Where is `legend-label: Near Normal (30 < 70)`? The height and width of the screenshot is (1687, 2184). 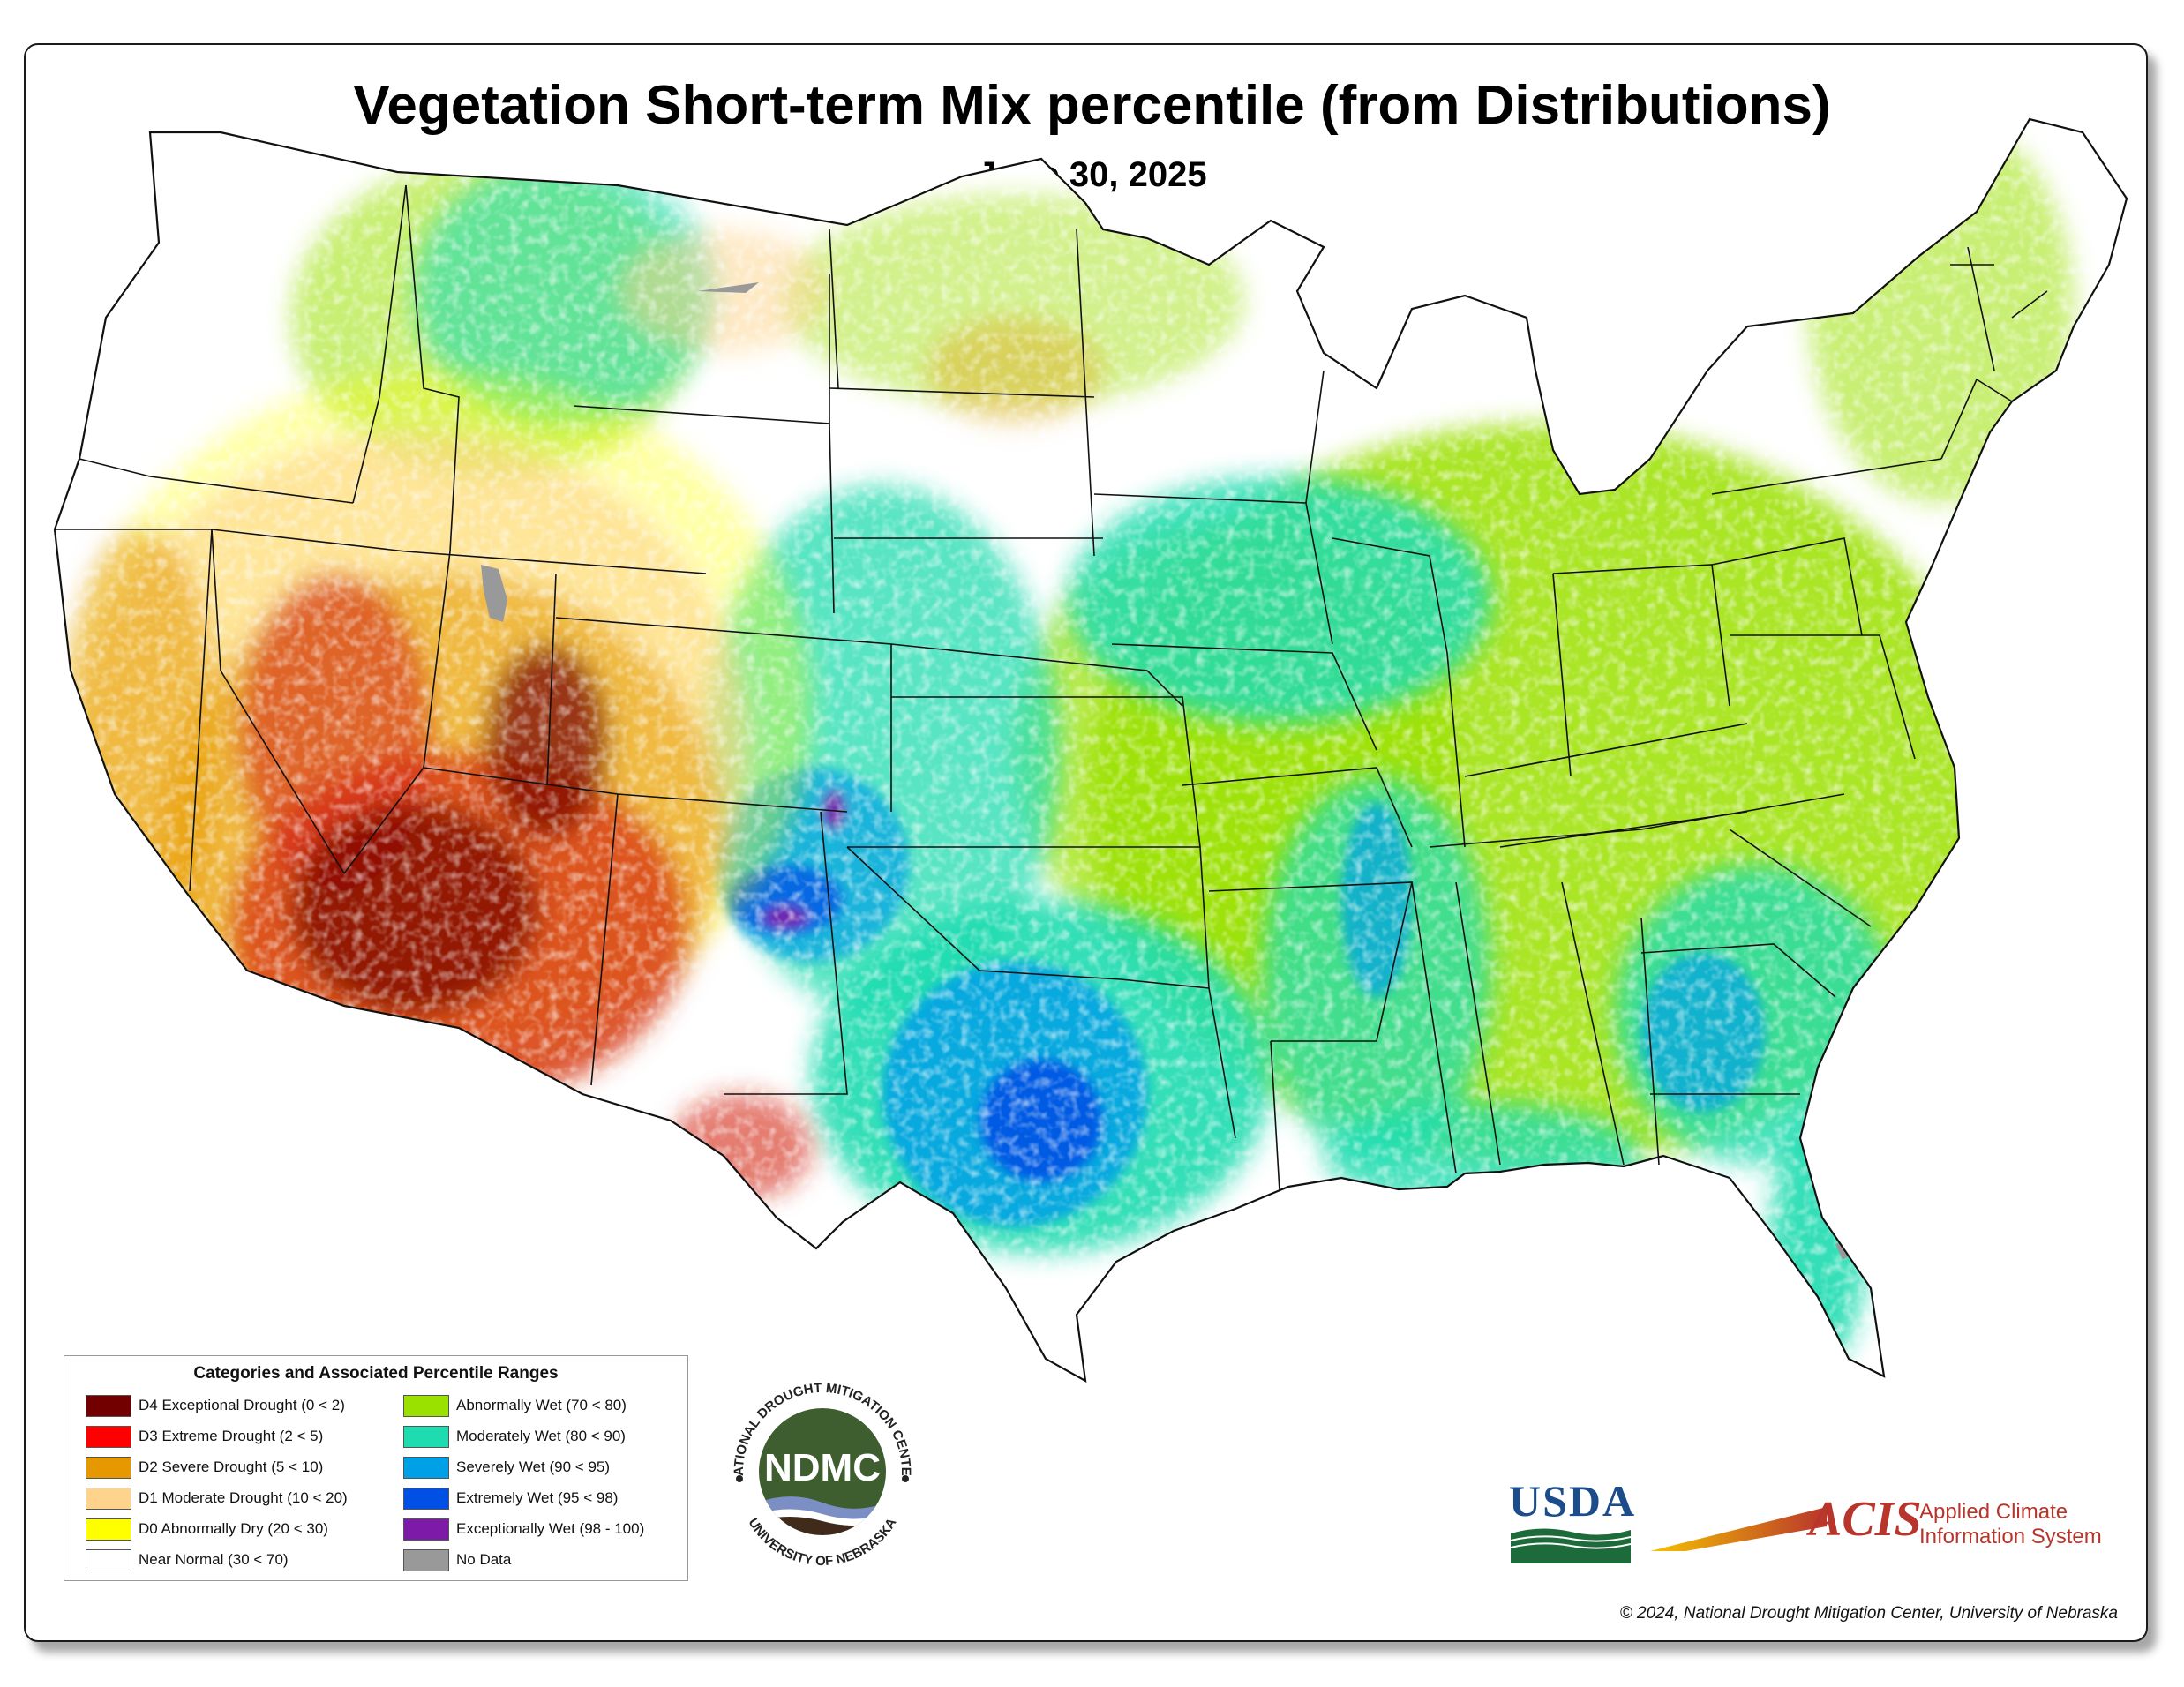
legend-label: Near Normal (30 < 70) is located at coordinates (214, 1559).